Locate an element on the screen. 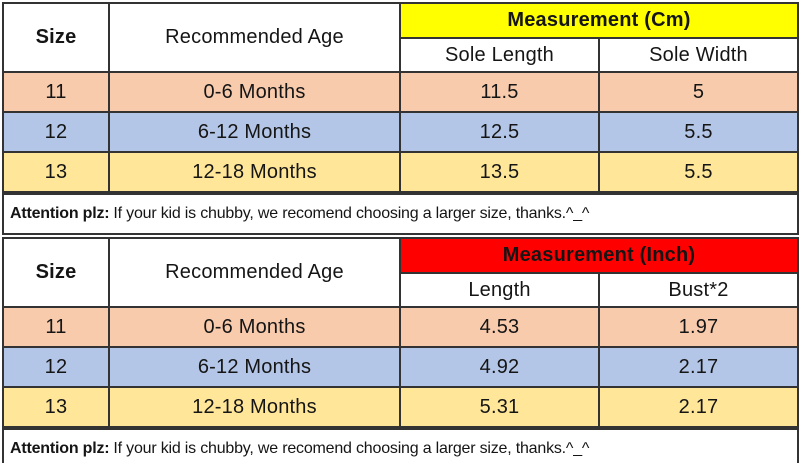 The width and height of the screenshot is (800, 463). table-row: 13 12-18 Months 5.31 2.17 is located at coordinates (400, 407).